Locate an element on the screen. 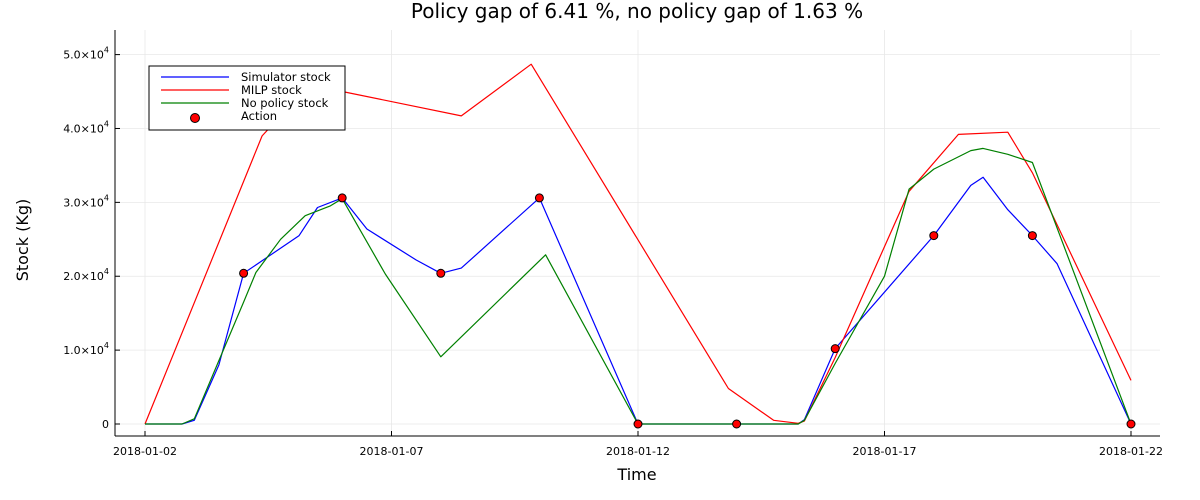 This screenshot has height=500, width=1200. y-tick-label: 2.0×10⁴ is located at coordinates (86, 275).